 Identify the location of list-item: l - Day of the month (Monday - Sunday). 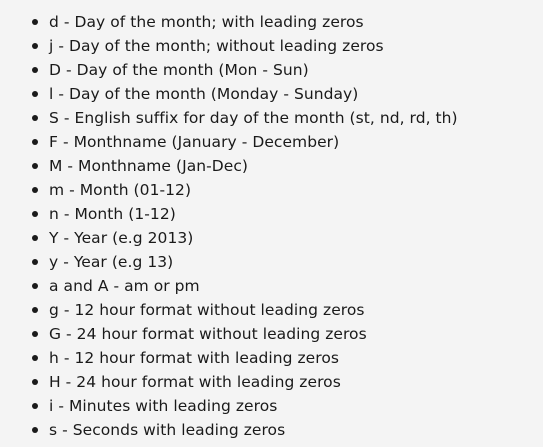
(229, 94).